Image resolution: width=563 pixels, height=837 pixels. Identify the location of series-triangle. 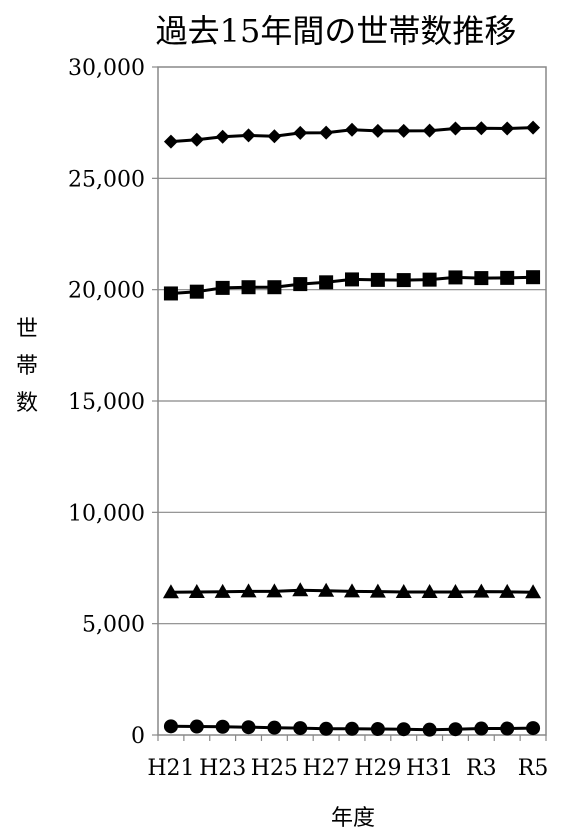
(352, 590).